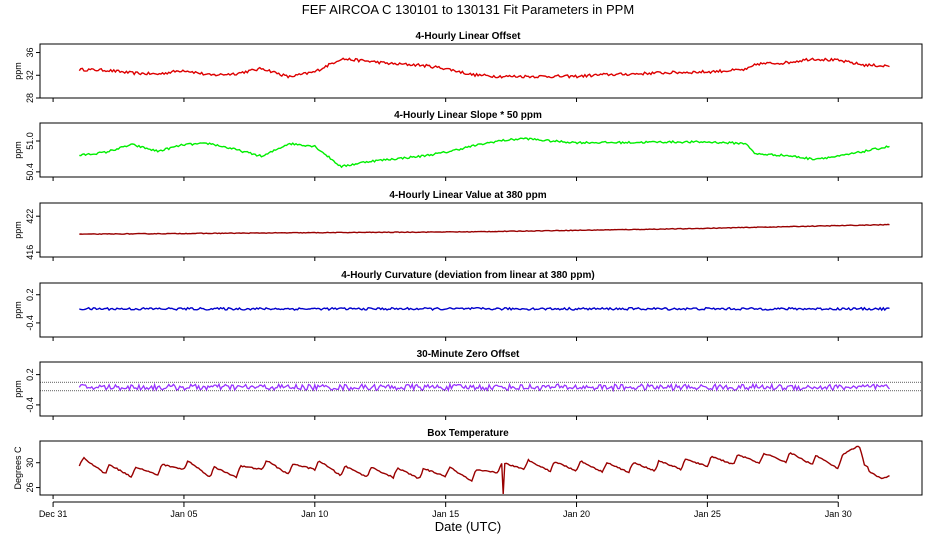 This screenshot has width=936, height=540. I want to click on x-tick-label: Jan 25, so click(707, 514).